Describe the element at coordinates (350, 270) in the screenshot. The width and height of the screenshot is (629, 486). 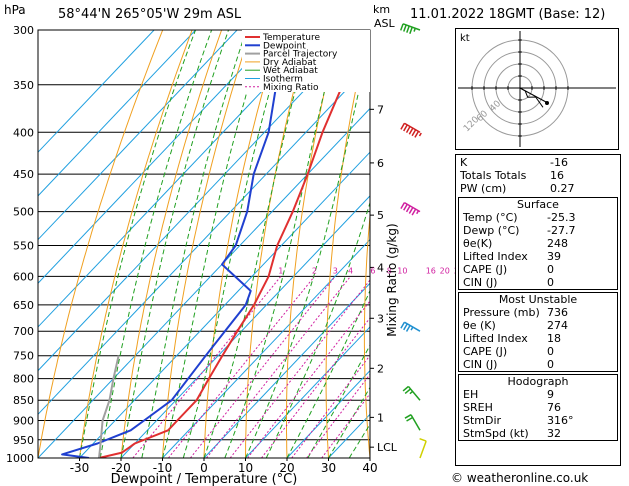
I see `mixing-ratio-label: 4` at that location.